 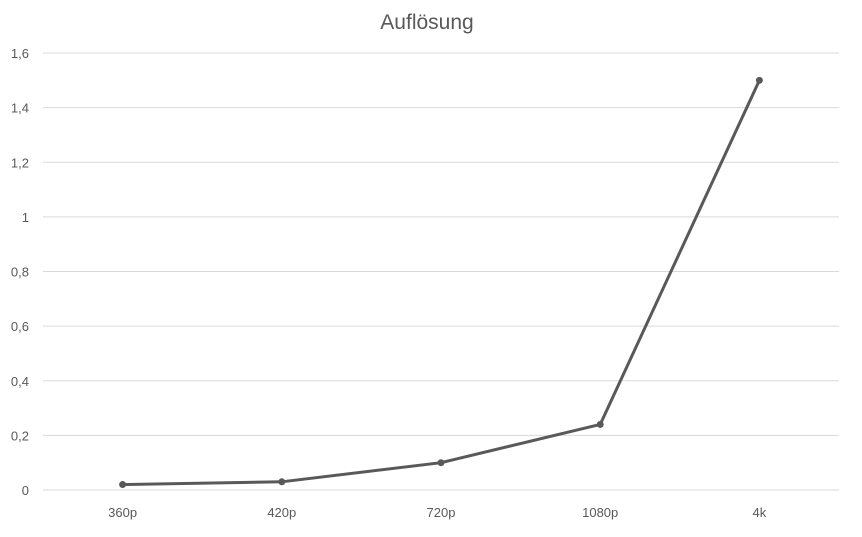 What do you see at coordinates (122, 512) in the screenshot?
I see `x-tick-label: 360p` at bounding box center [122, 512].